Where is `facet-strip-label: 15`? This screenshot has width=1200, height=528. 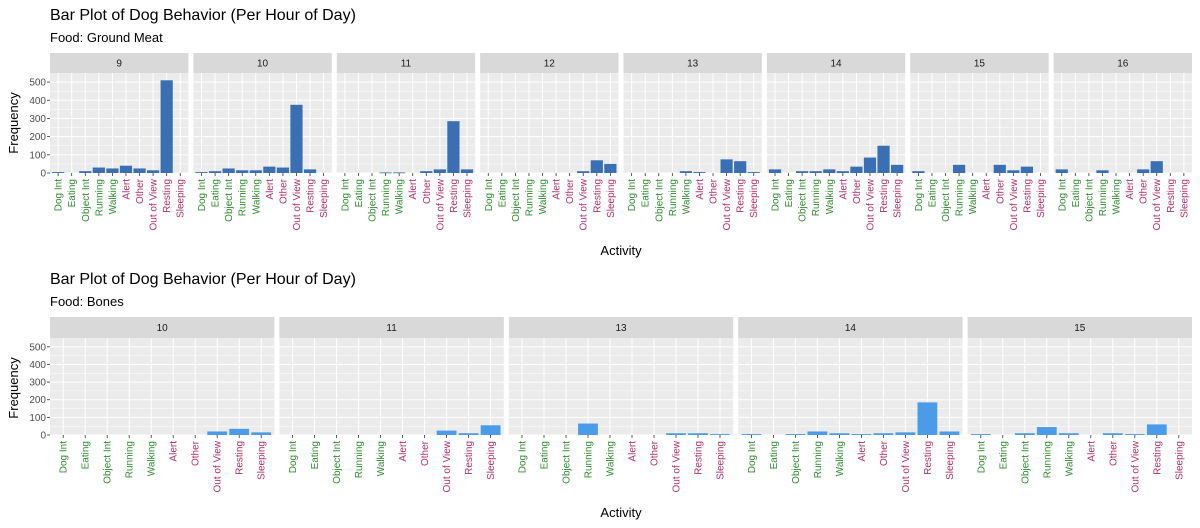 facet-strip-label: 15 is located at coordinates (980, 64).